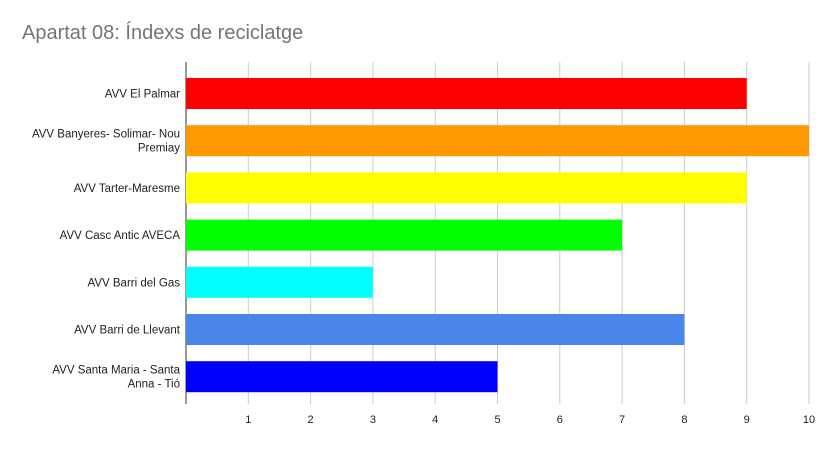  I want to click on x-tick-label: 6, so click(560, 420).